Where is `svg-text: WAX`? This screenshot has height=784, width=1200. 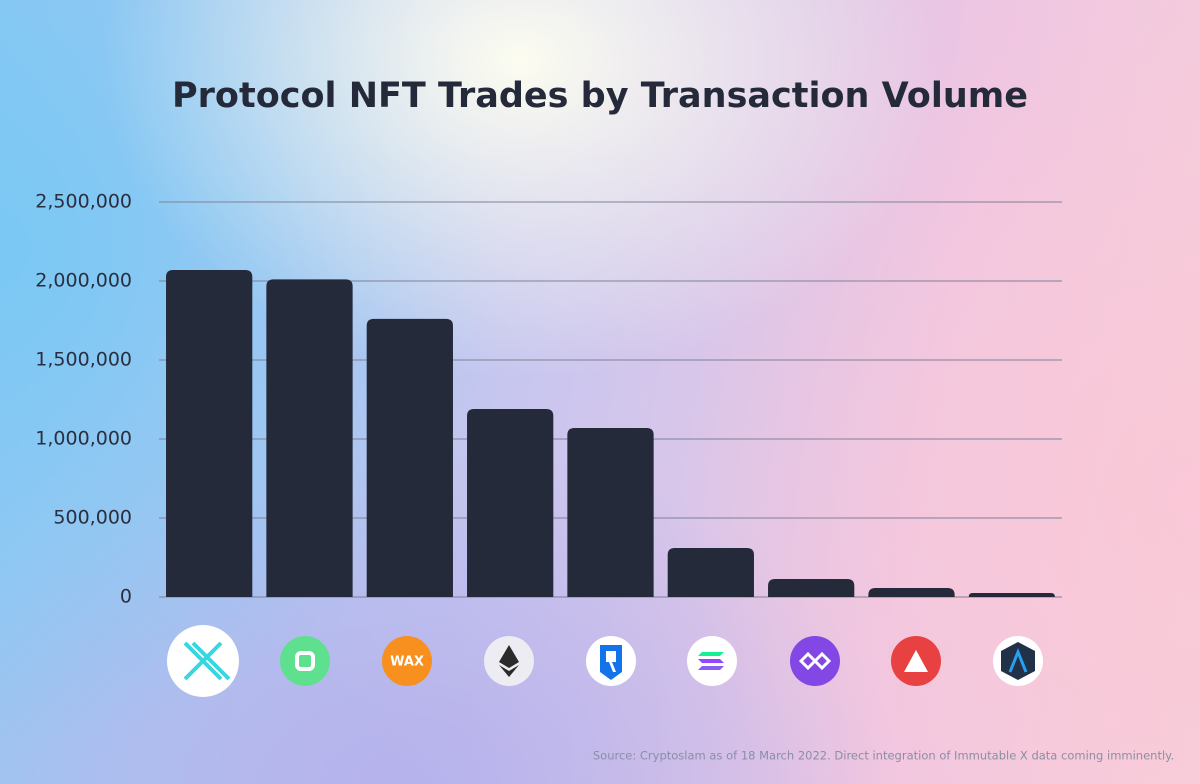
svg-text: WAX is located at coordinates (407, 662).